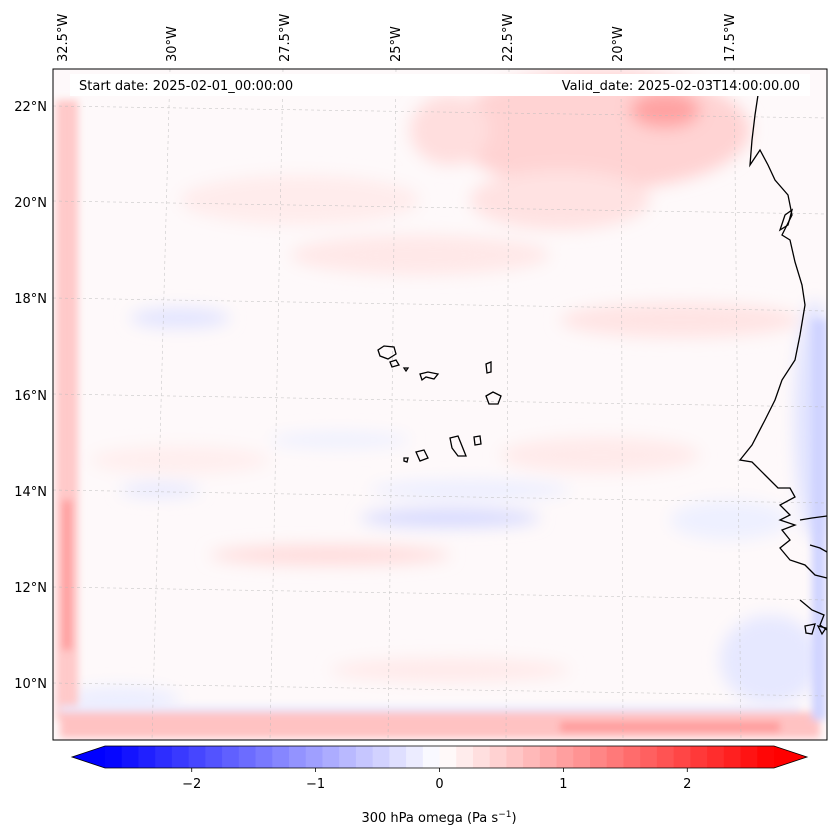 This screenshot has height=839, width=837. What do you see at coordinates (687, 784) in the screenshot?
I see `colorbar-tick-label: 2` at bounding box center [687, 784].